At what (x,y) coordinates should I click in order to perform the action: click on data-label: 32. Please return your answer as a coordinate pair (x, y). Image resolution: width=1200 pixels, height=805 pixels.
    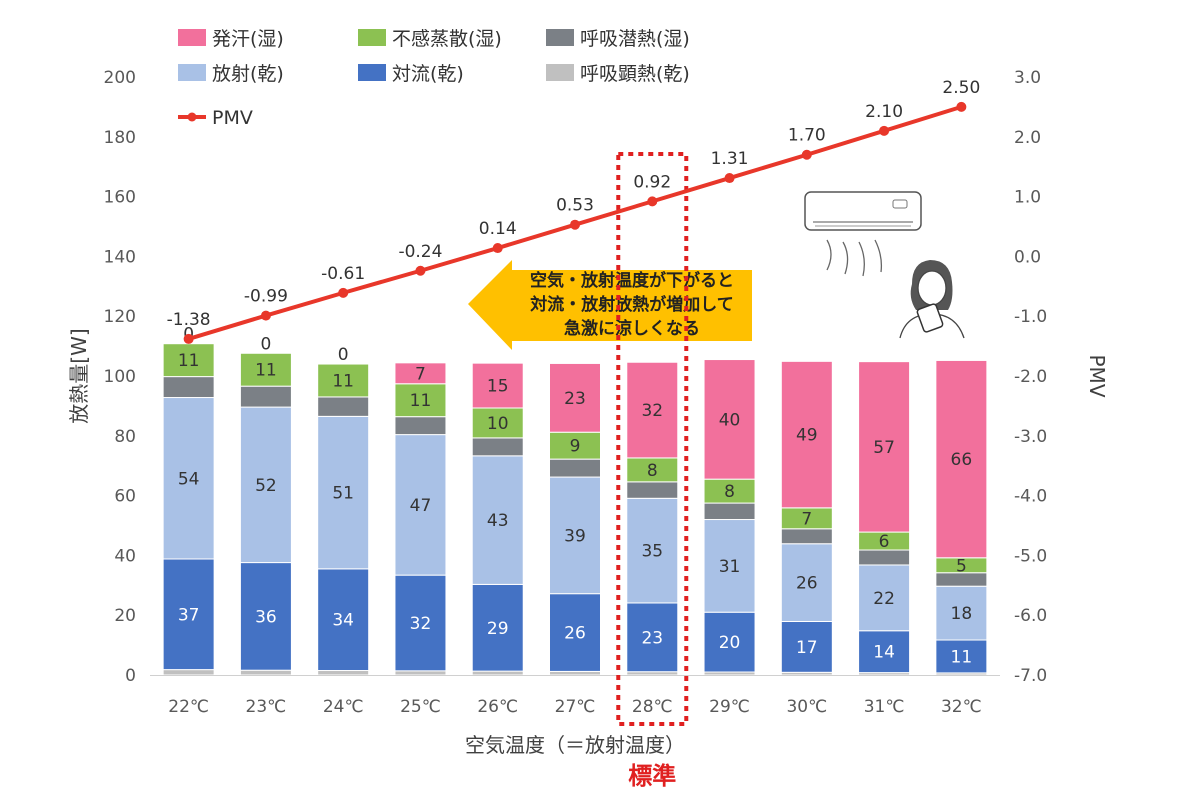
    Looking at the image, I should click on (421, 624).